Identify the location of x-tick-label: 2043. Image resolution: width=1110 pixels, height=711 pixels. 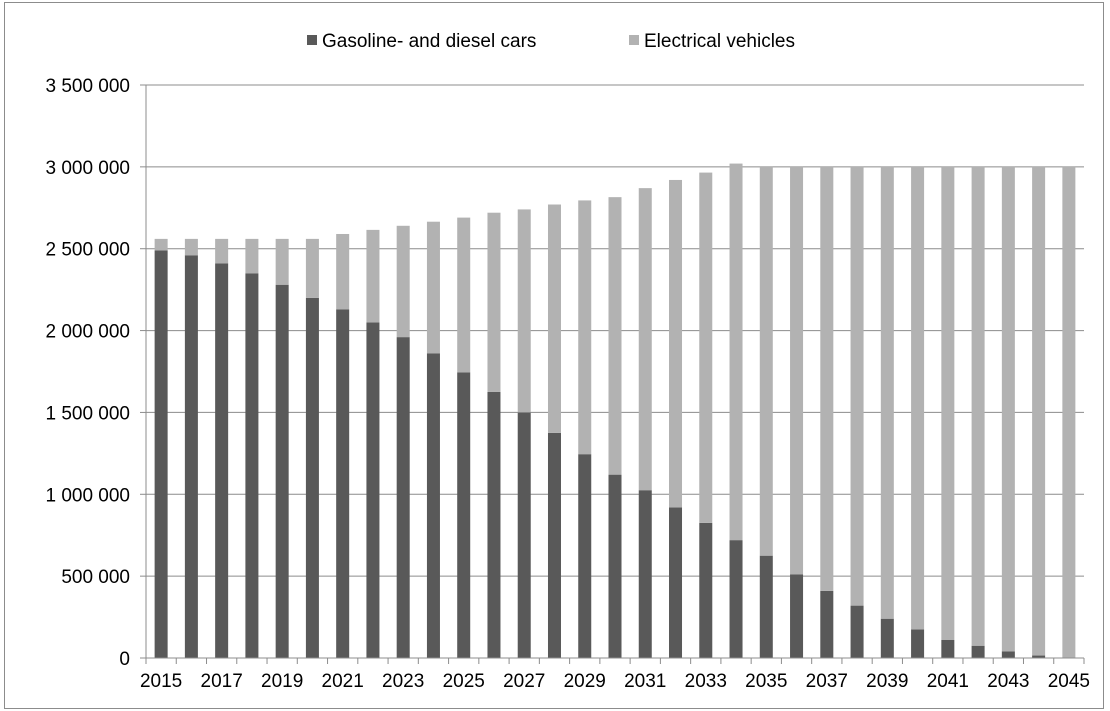
(1008, 681).